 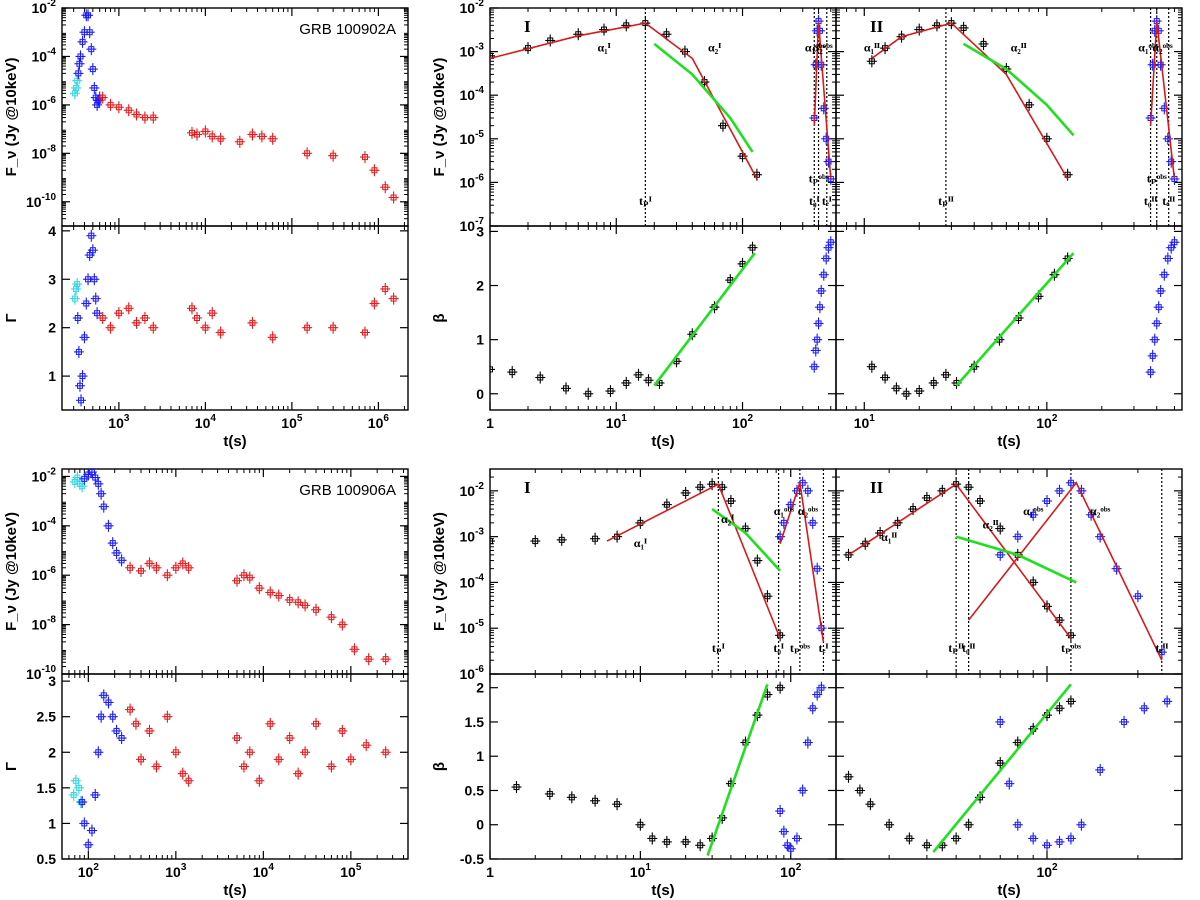 I want to click on series-cyan, so click(x=76, y=291).